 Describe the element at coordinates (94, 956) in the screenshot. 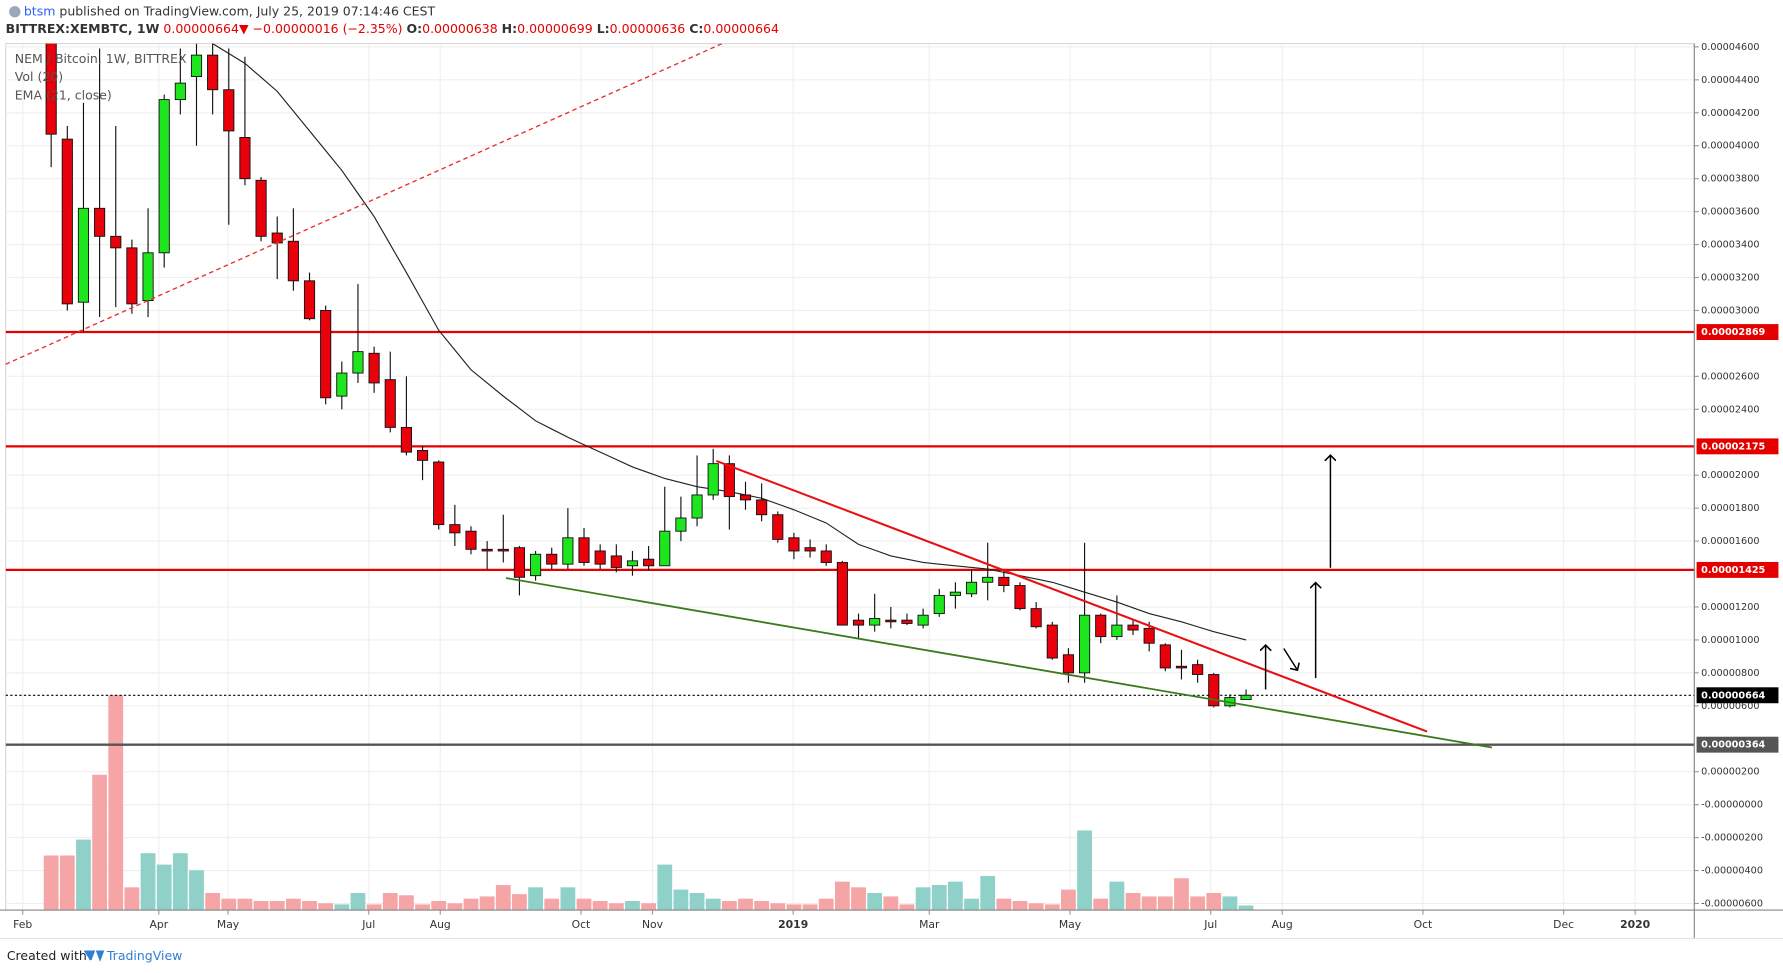

I see `brand-logo` at that location.